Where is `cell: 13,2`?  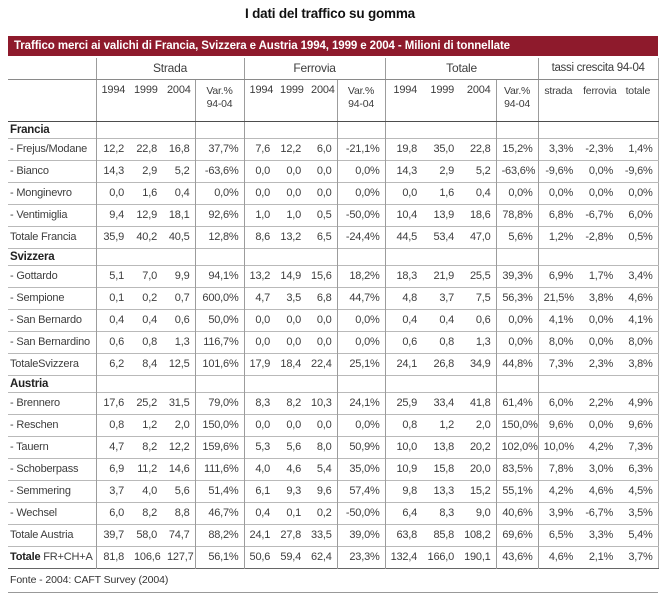
cell: 13,2 is located at coordinates (260, 276).